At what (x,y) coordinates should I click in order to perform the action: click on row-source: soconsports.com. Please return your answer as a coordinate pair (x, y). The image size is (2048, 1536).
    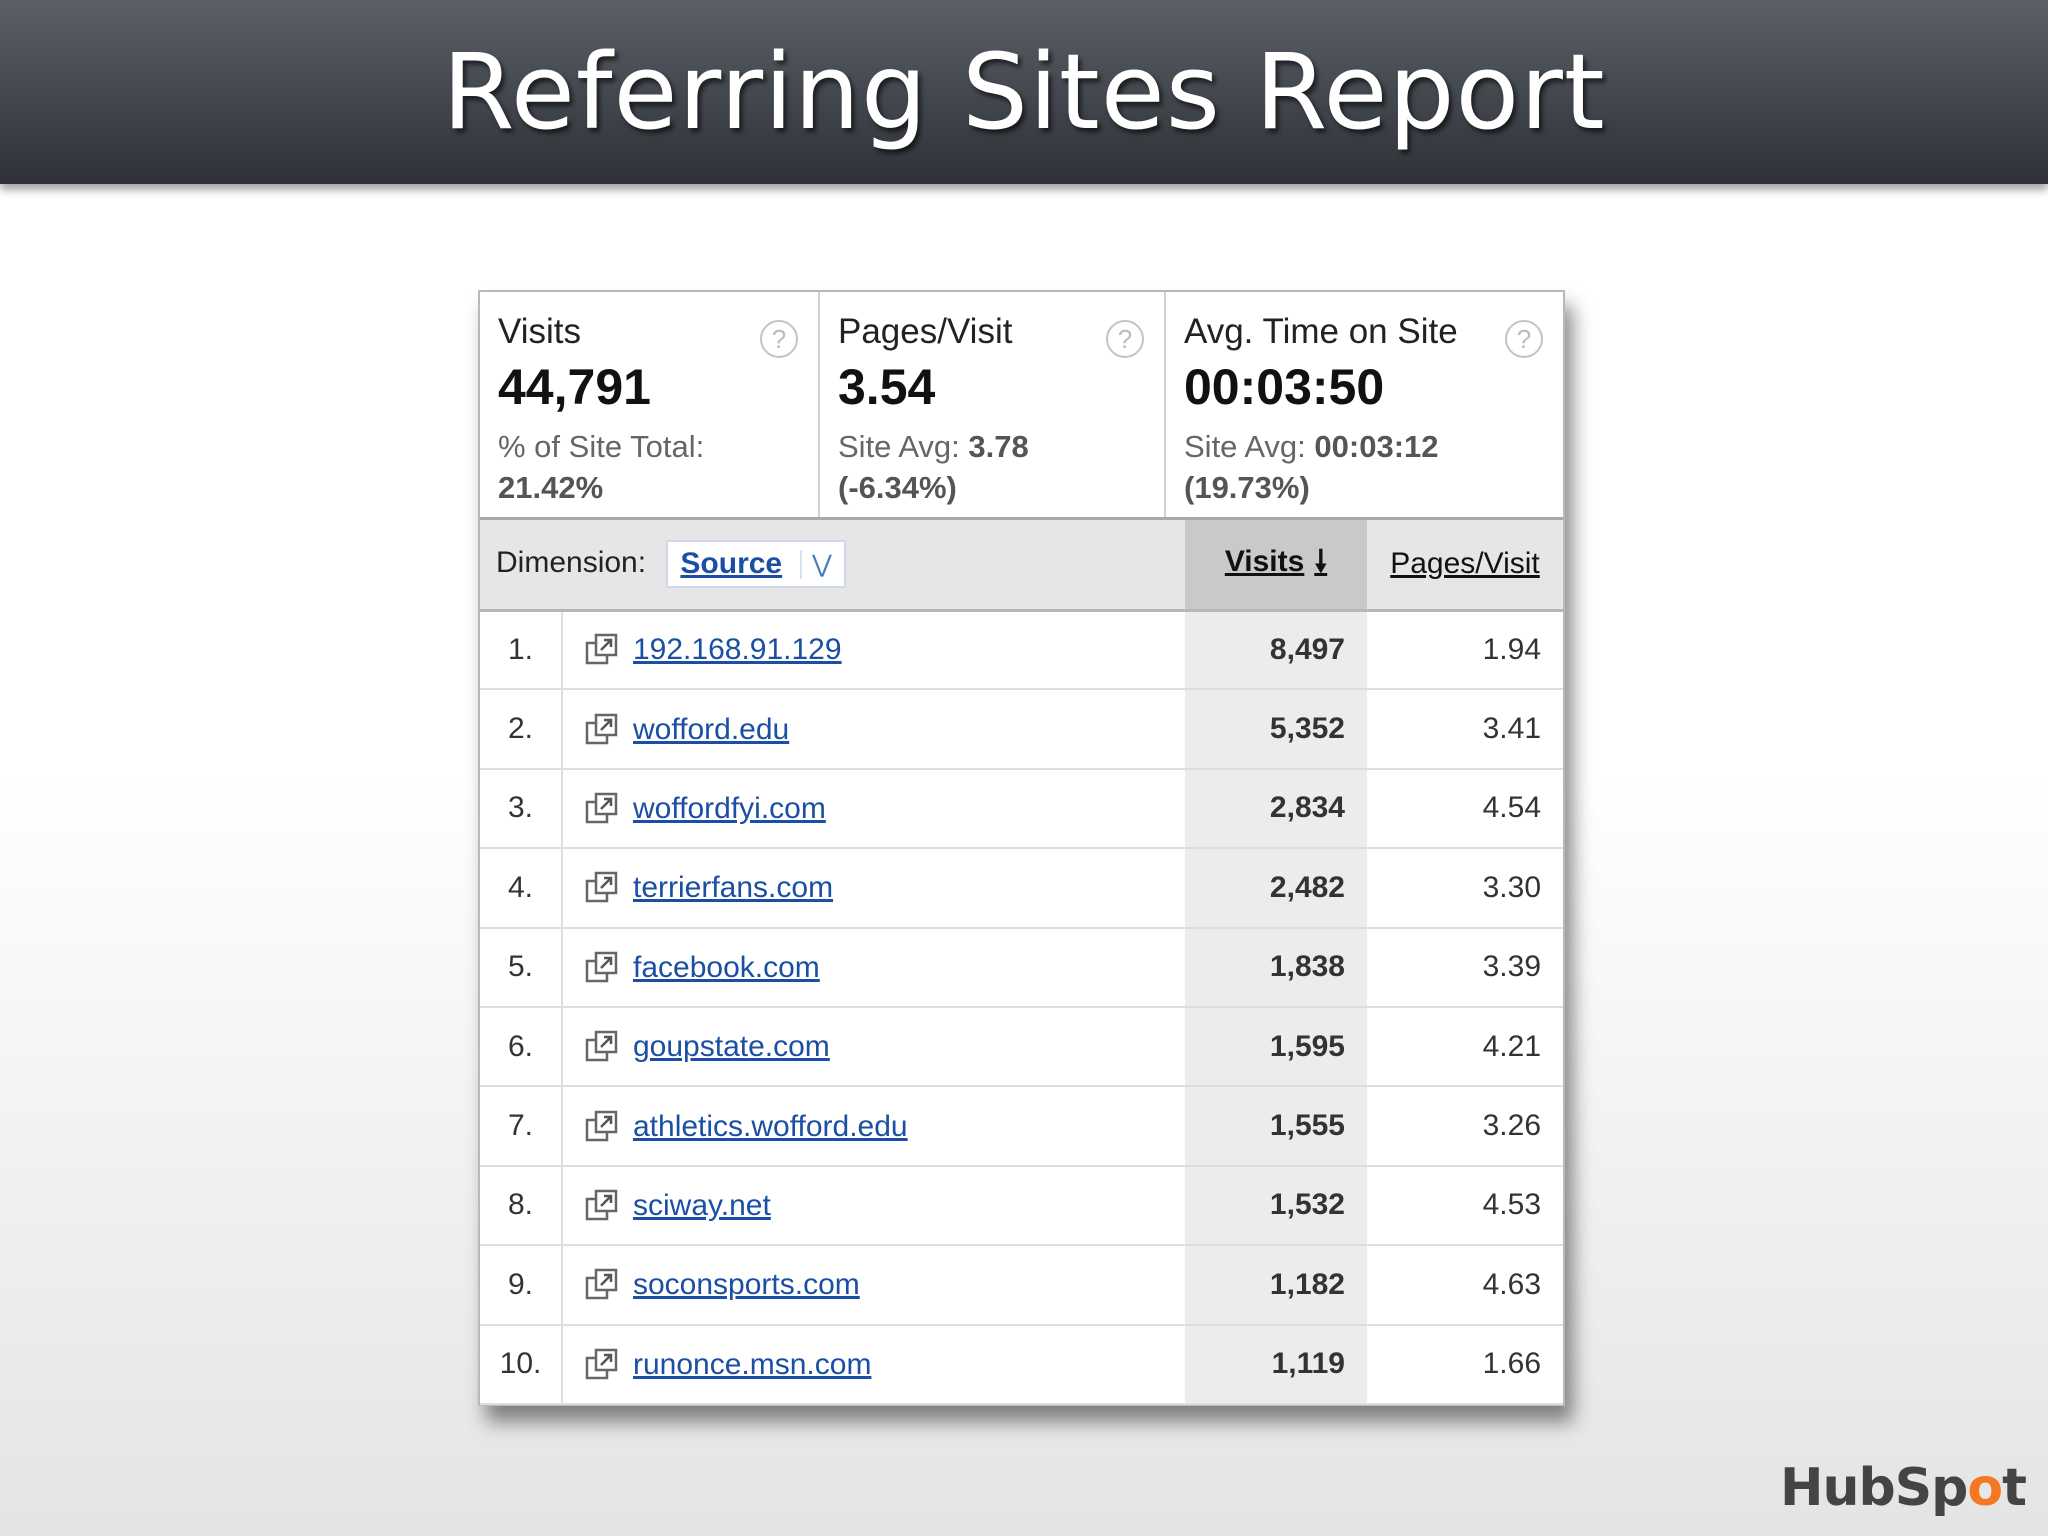
    Looking at the image, I should click on (873, 1284).